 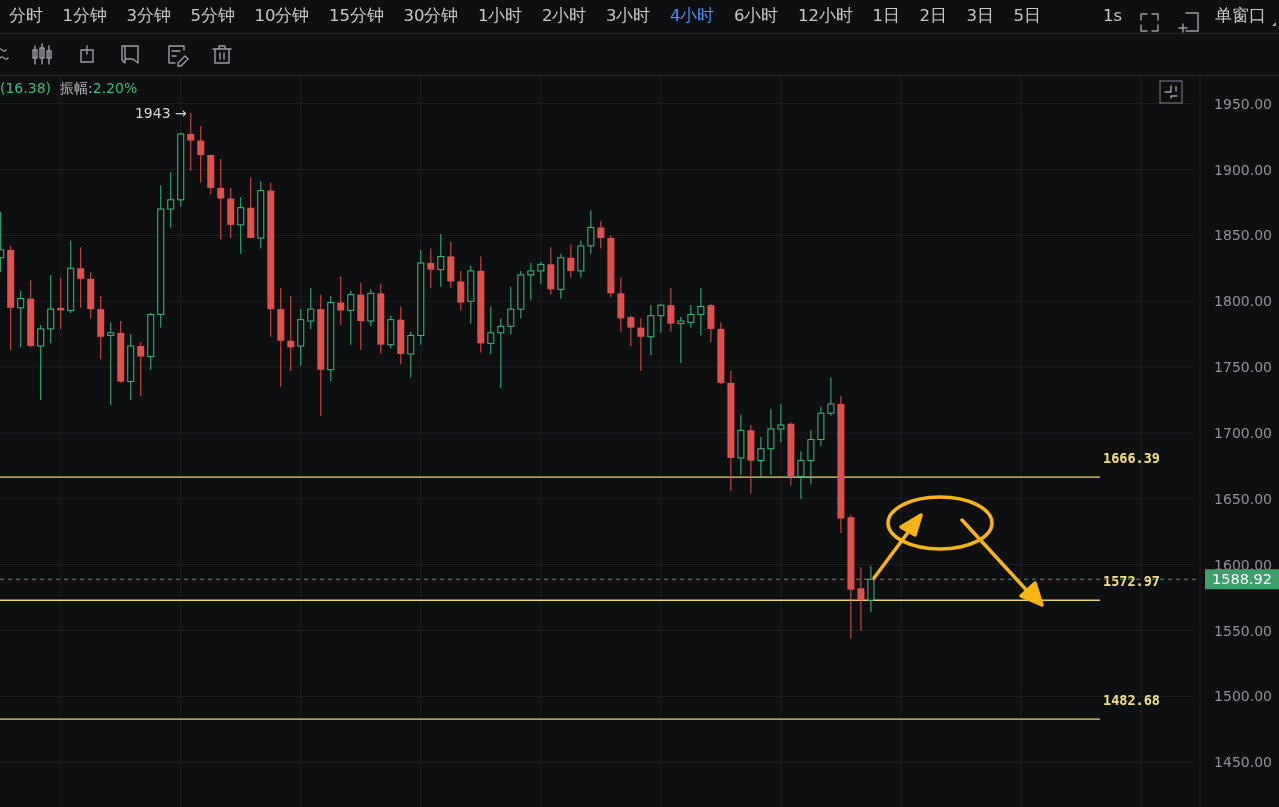 What do you see at coordinates (886, 15) in the screenshot?
I see `text: 1日` at bounding box center [886, 15].